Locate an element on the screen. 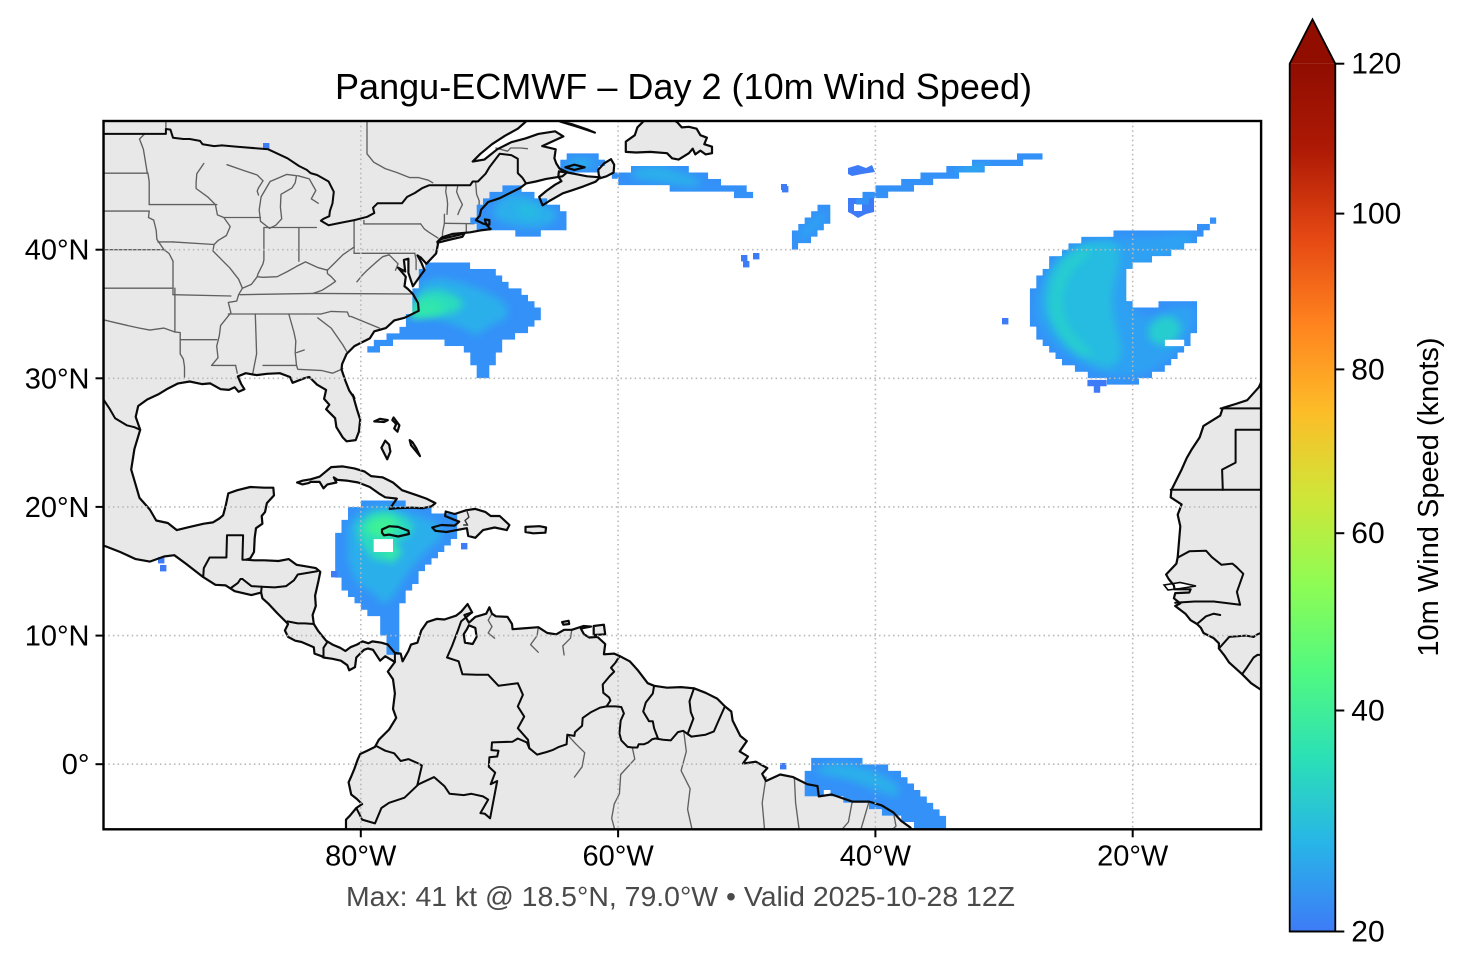 The width and height of the screenshot is (1466, 969). svg-text:Pangu-ECMWF – Day 2 (10m Wind: Pangu-ECMWF – Day 2 (10m Wind Speed) is located at coordinates (683, 86).